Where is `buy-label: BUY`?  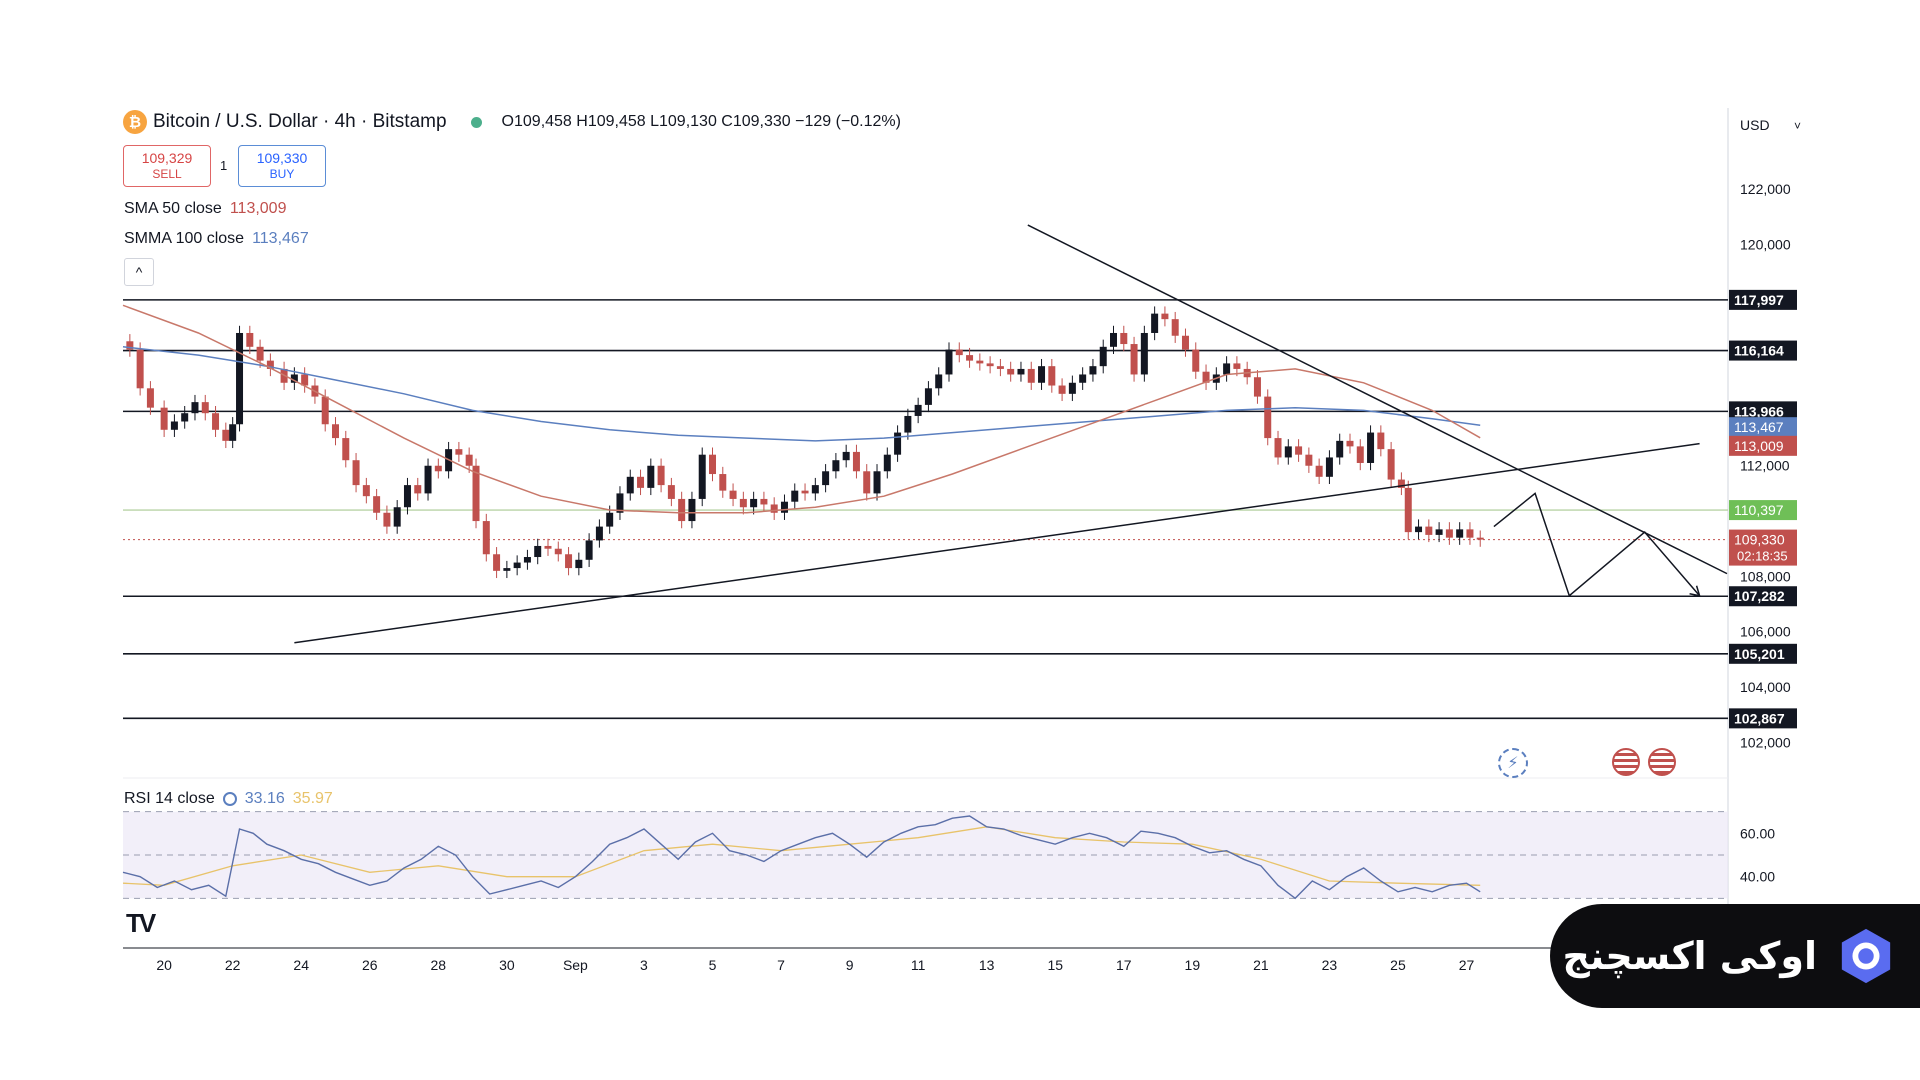 buy-label: BUY is located at coordinates (282, 174).